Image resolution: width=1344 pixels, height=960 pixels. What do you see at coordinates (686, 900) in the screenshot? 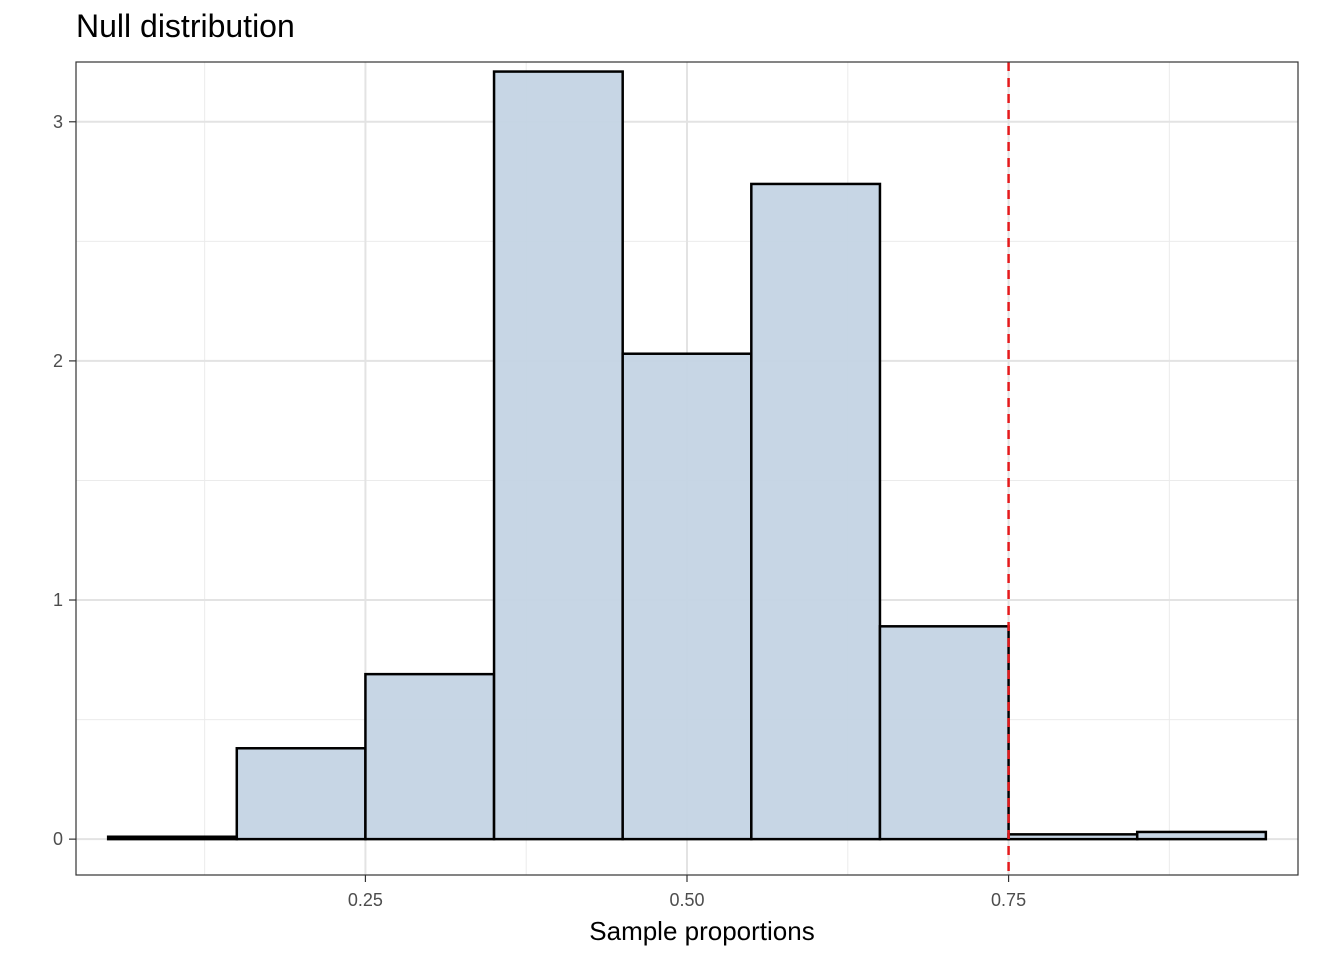
I see `x-tick-label: 0.50` at bounding box center [686, 900].